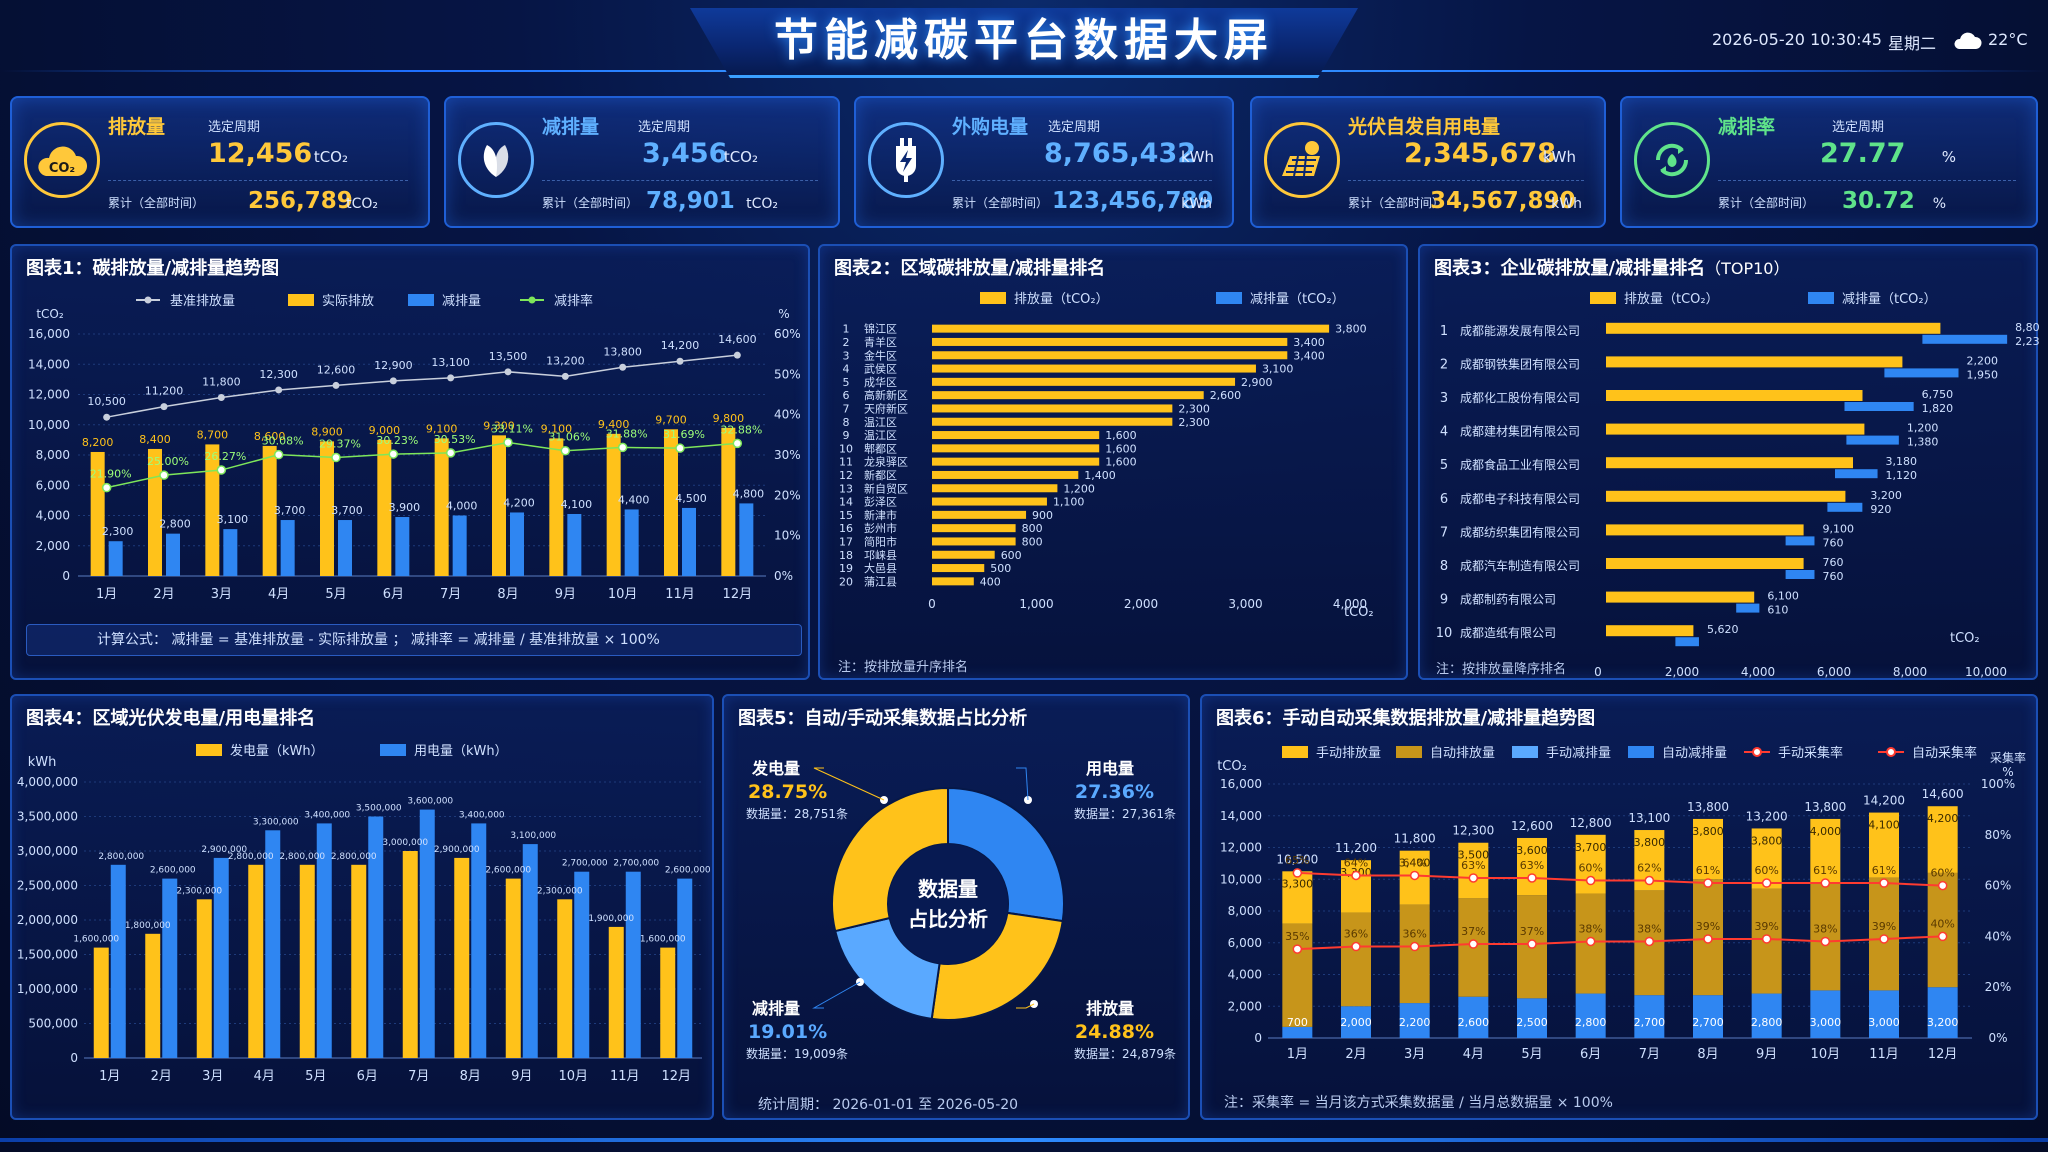 Image resolution: width=2048 pixels, height=1152 pixels. Describe the element at coordinates (422, 386) in the screenshot. I see `baseline-line` at that location.